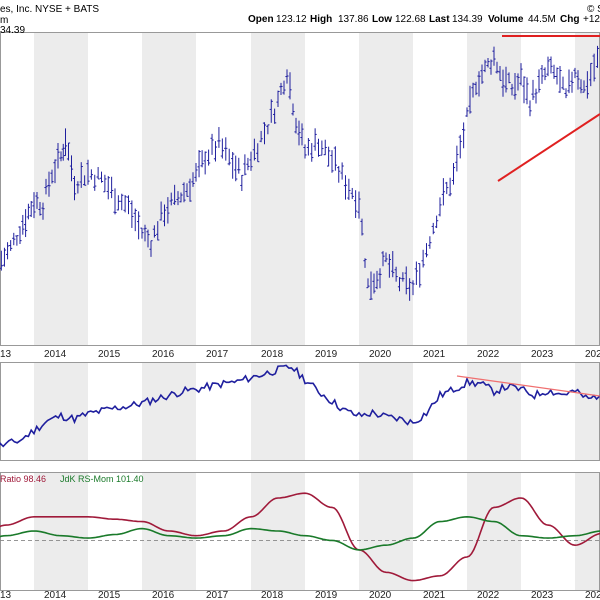  I want to click on high-label: High, so click(321, 19).